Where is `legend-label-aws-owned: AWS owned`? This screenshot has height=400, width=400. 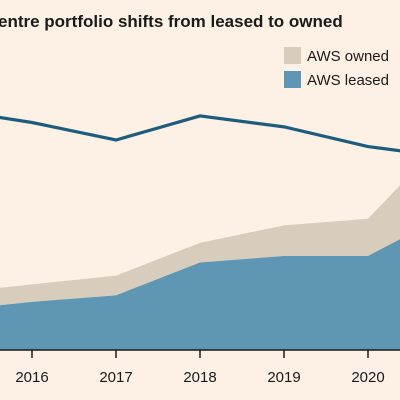
legend-label-aws-owned: AWS owned is located at coordinates (348, 56).